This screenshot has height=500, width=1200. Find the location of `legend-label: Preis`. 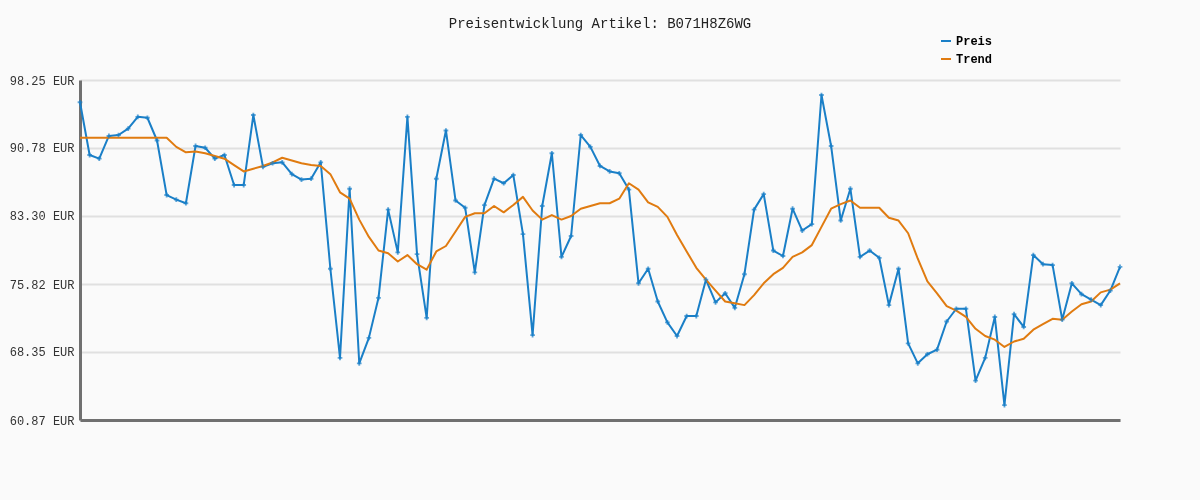

legend-label: Preis is located at coordinates (974, 42).